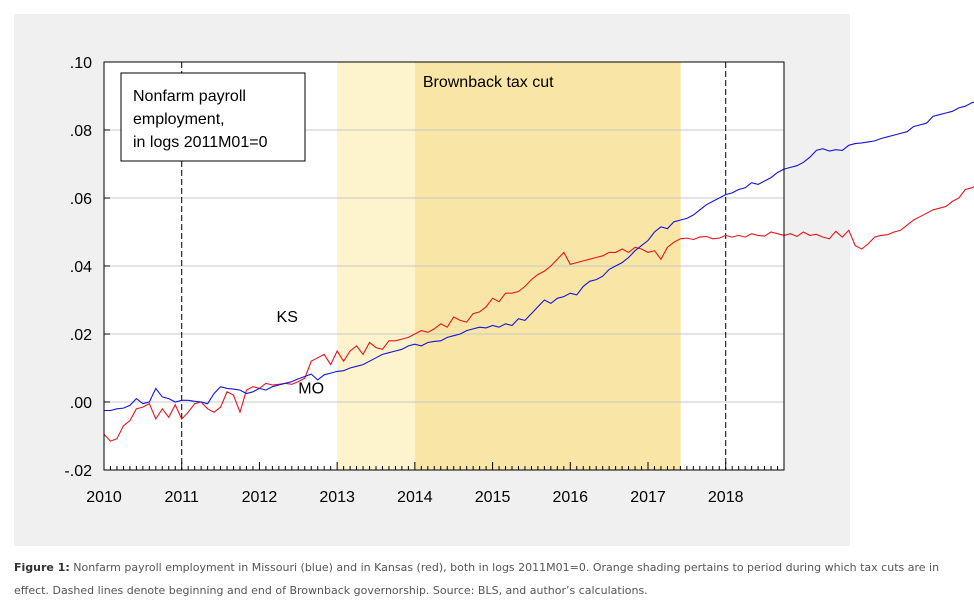 The height and width of the screenshot is (611, 974). What do you see at coordinates (182, 497) in the screenshot?
I see `x-tick-label: 2011` at bounding box center [182, 497].